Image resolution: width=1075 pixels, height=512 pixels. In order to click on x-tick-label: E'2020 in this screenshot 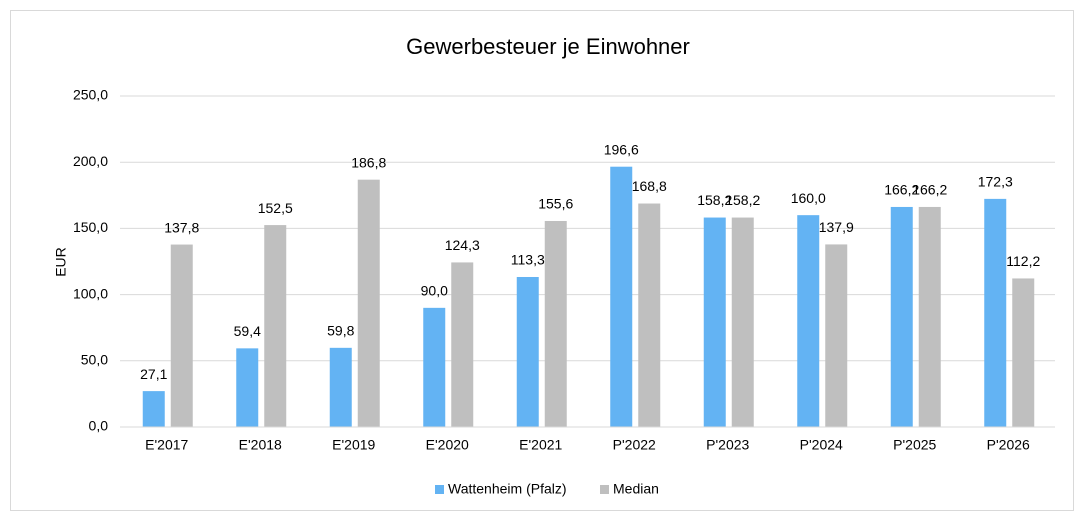, I will do `click(447, 445)`.